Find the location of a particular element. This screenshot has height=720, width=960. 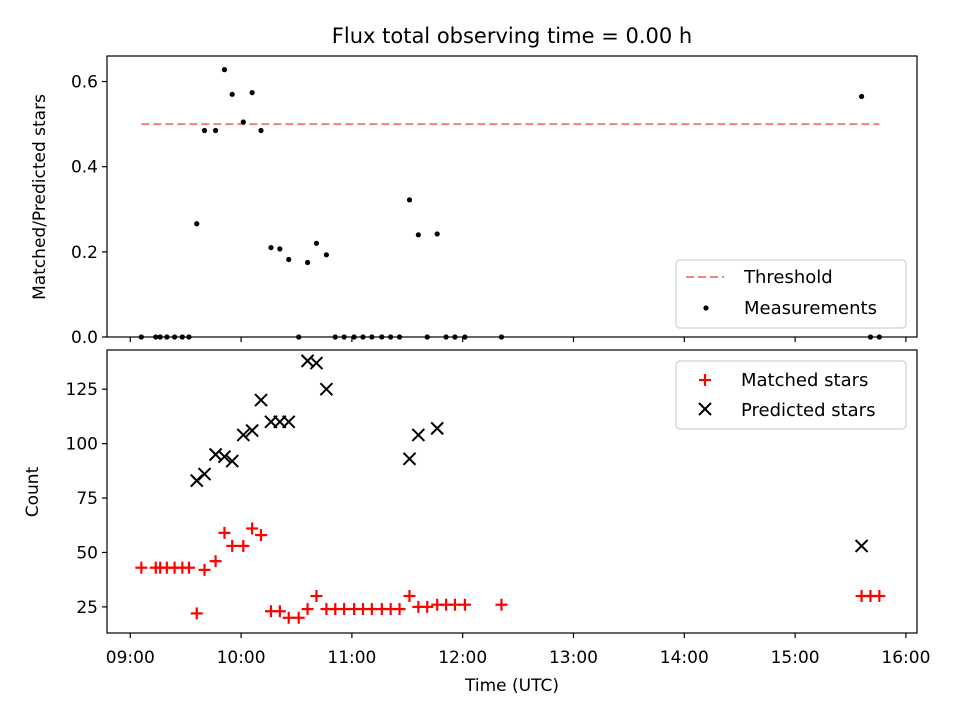

ratio-legend-box is located at coordinates (791, 294).